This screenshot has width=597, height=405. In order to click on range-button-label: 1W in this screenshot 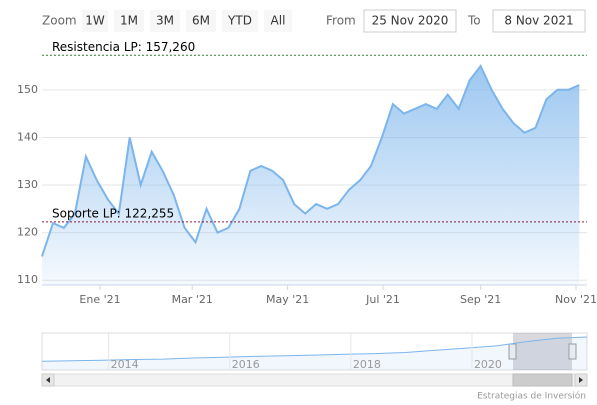, I will do `click(95, 21)`.